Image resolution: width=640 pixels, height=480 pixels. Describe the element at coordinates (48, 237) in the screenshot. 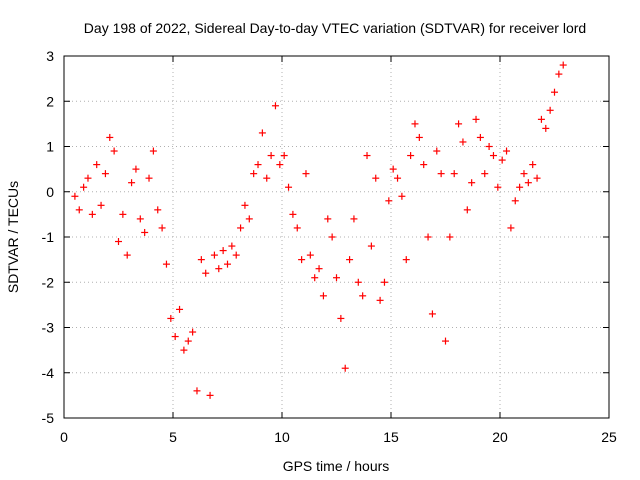

I see `y-tick-label: -1` at that location.